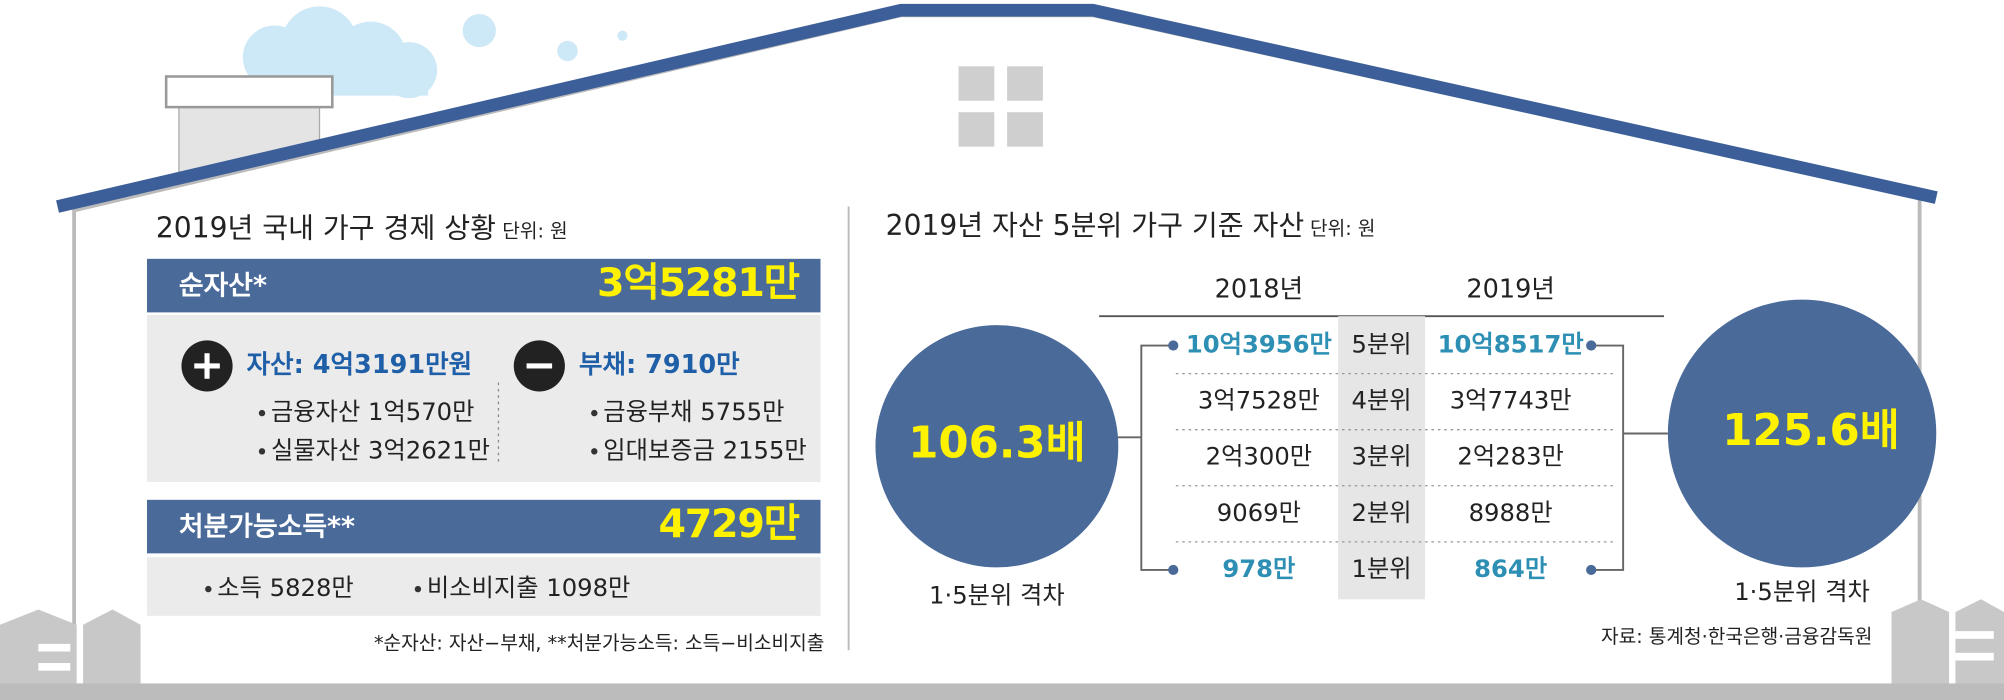  What do you see at coordinates (360, 365) in the screenshot?
I see `assets-label: 자산: 4억3191만원` at bounding box center [360, 365].